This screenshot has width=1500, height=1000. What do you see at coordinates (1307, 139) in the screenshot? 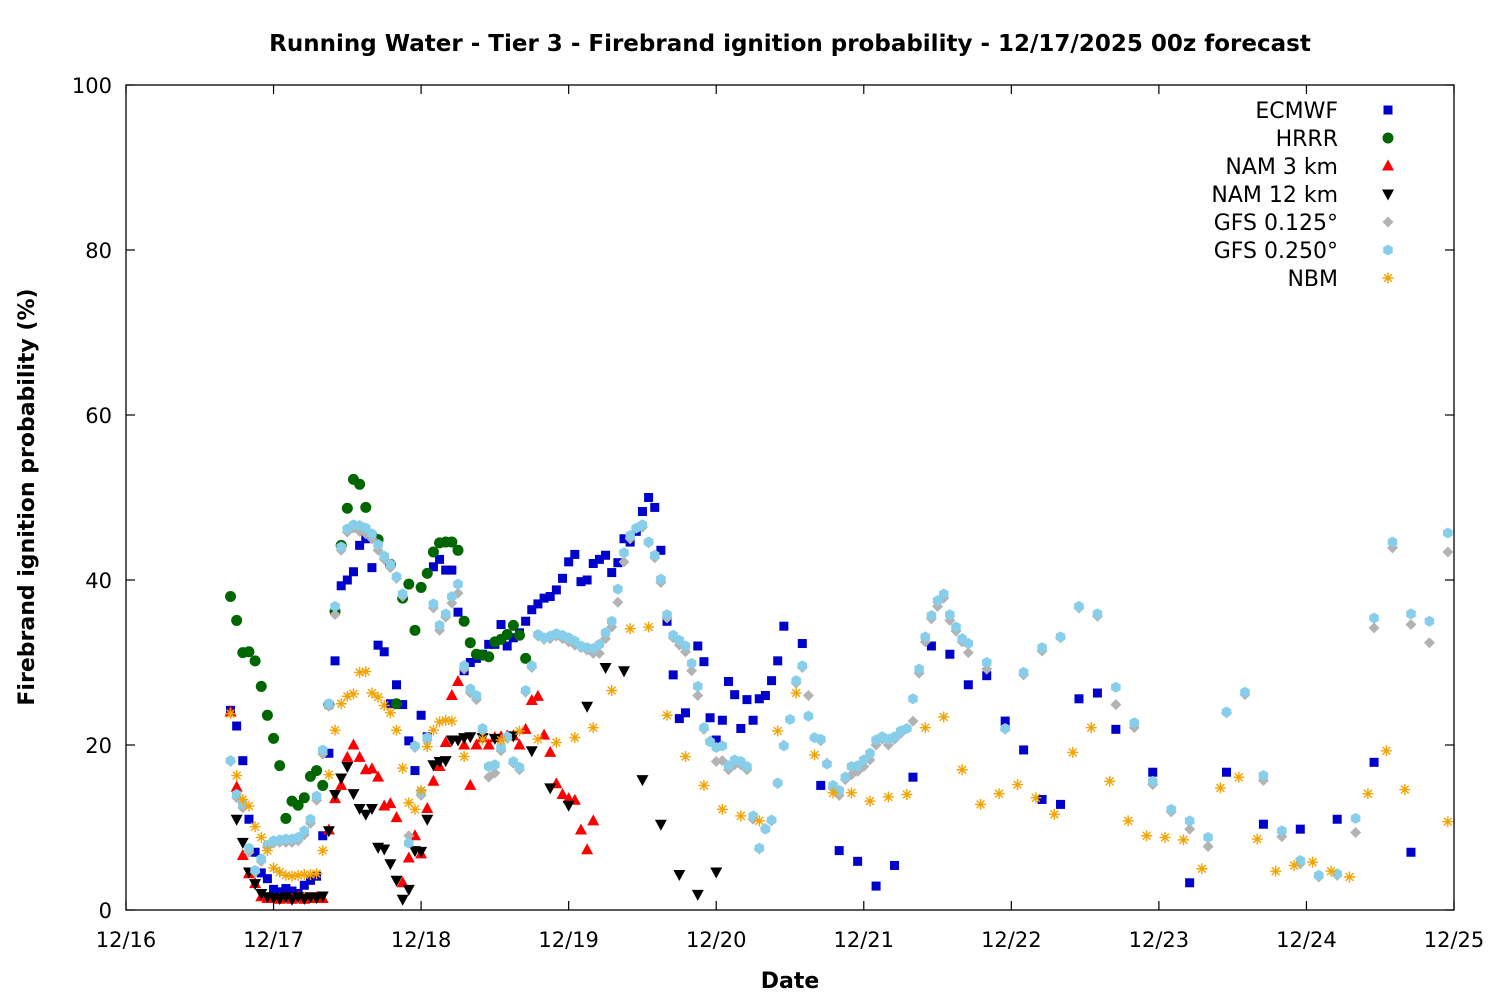
I see `legend-label: HRRR` at bounding box center [1307, 139].